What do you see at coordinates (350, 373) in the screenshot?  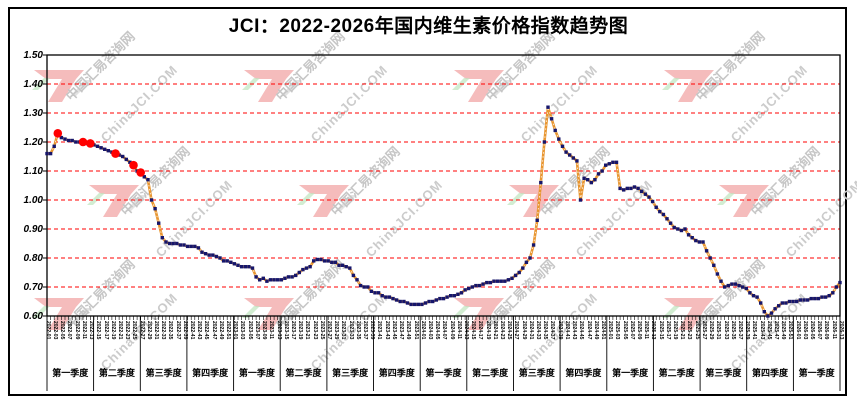 I see `quarter-label: 第三季度` at bounding box center [350, 373].